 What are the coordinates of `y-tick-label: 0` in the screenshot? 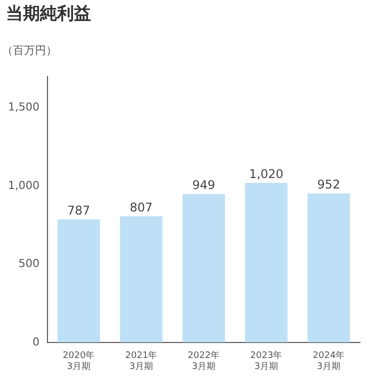 It's located at (36, 341).